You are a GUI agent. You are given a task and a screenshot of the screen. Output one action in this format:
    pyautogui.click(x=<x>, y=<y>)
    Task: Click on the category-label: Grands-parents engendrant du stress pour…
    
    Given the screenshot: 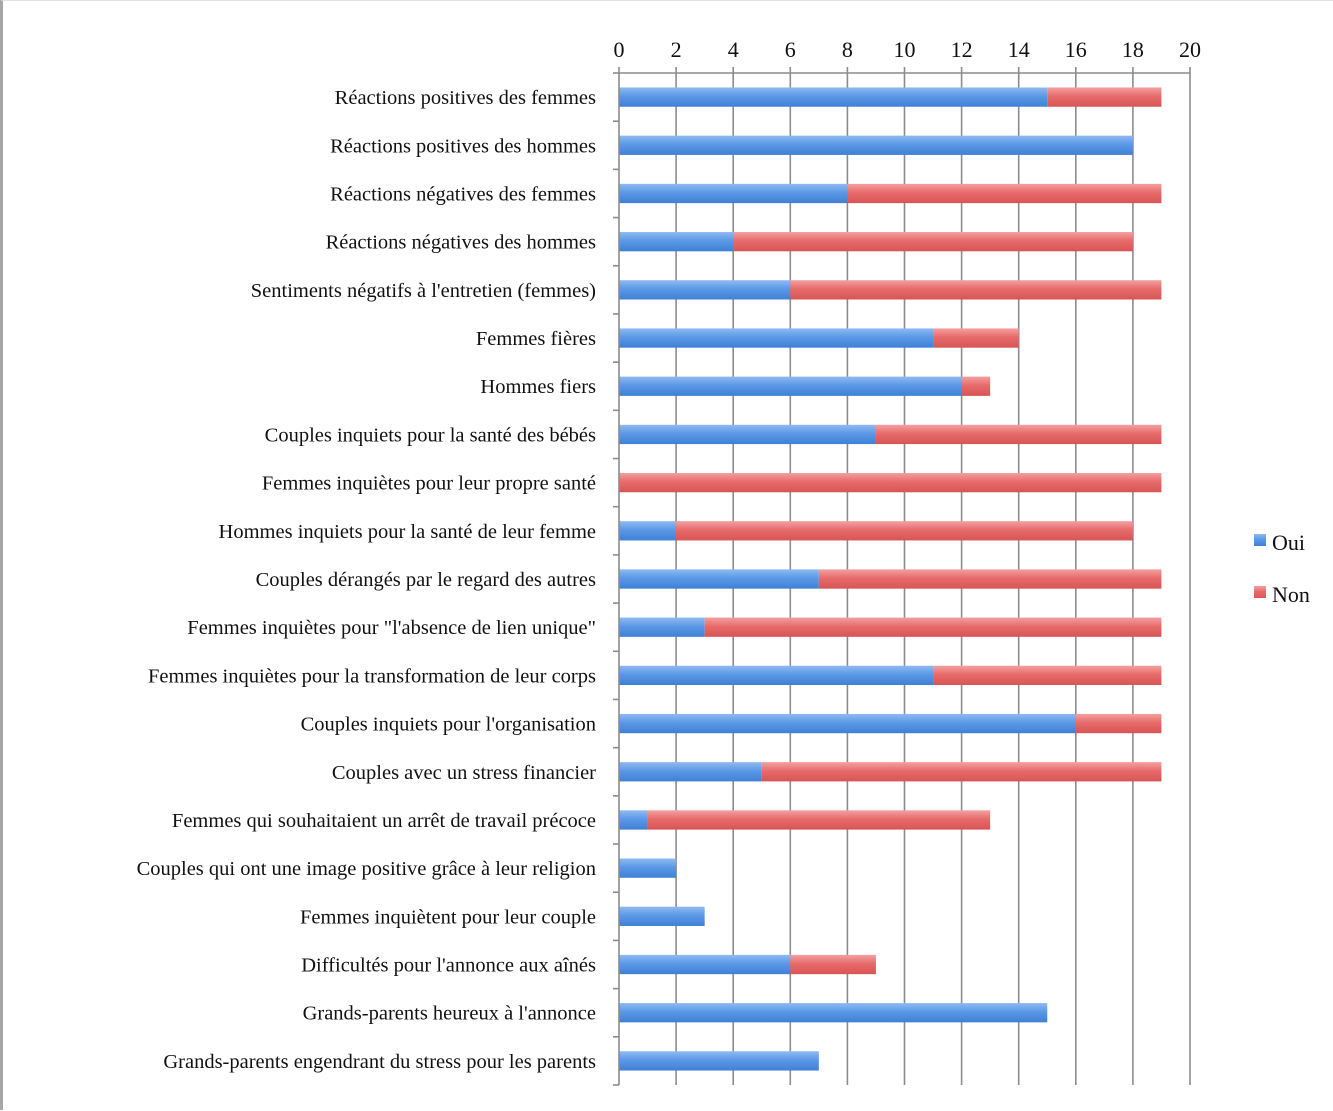 What is the action you would take?
    pyautogui.click(x=379, y=1062)
    